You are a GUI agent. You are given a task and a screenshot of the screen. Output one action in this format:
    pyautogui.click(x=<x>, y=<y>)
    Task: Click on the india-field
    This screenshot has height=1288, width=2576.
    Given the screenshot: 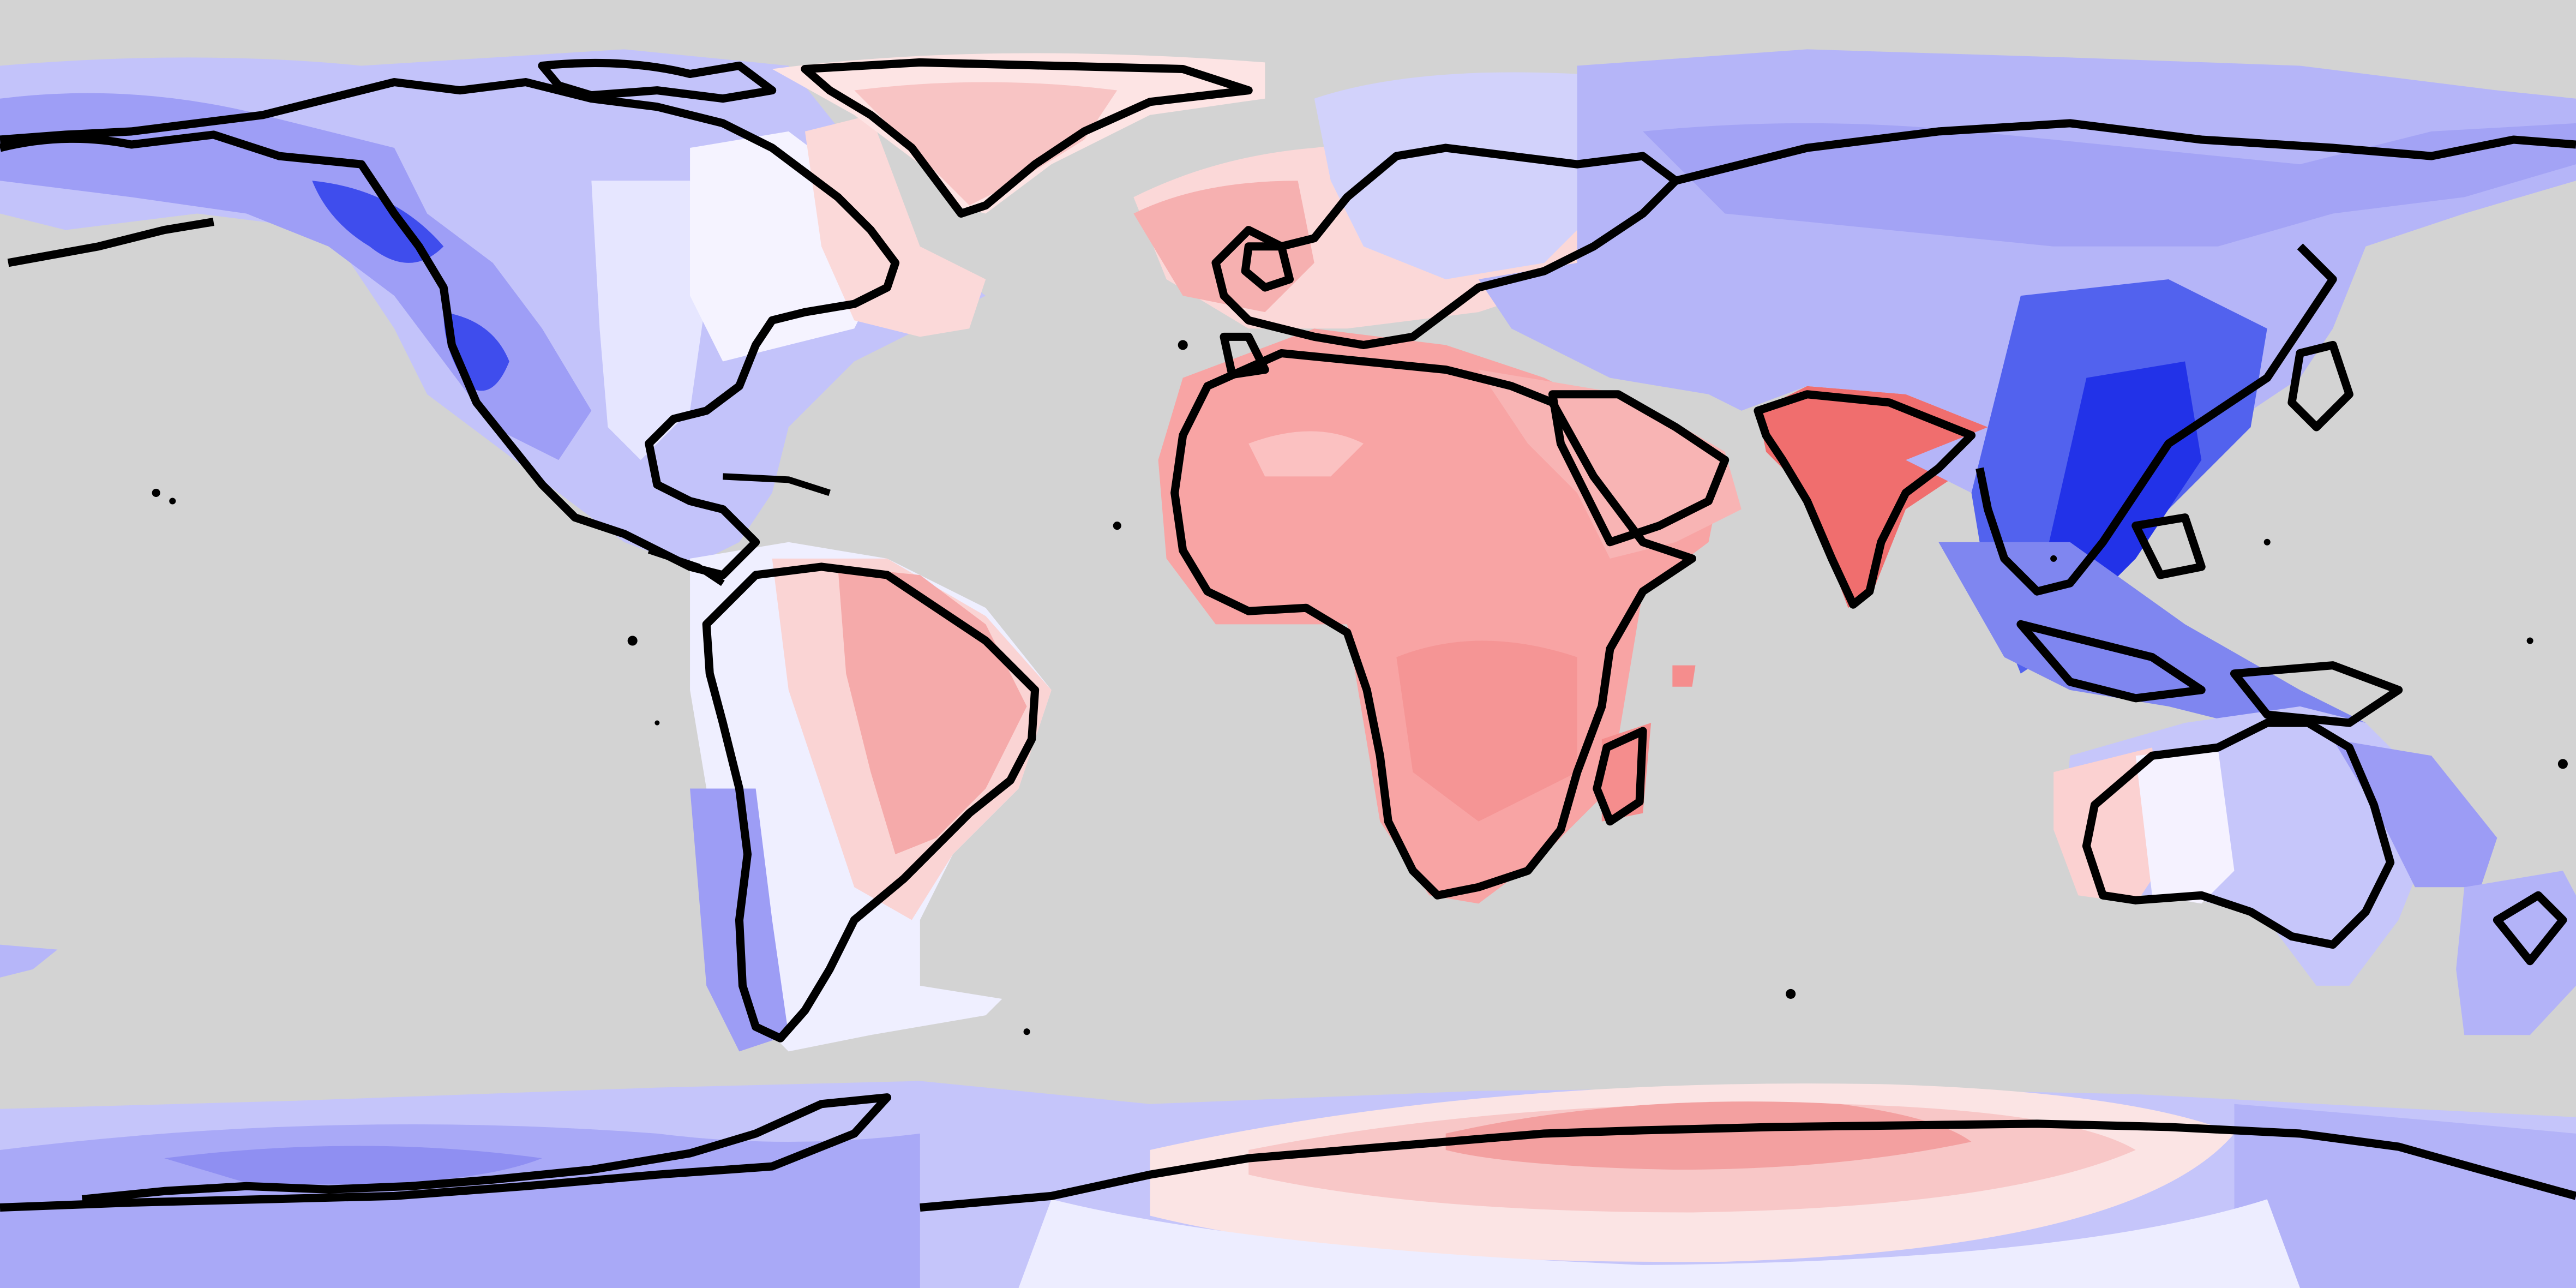 What is the action you would take?
    pyautogui.click(x=1873, y=497)
    